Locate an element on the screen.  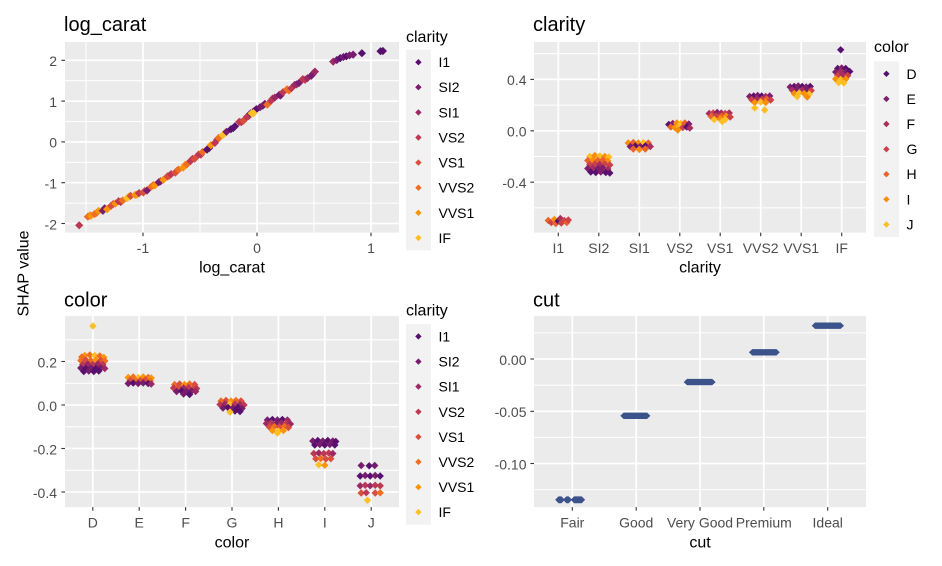
svg-text: Premium is located at coordinates (764, 523).